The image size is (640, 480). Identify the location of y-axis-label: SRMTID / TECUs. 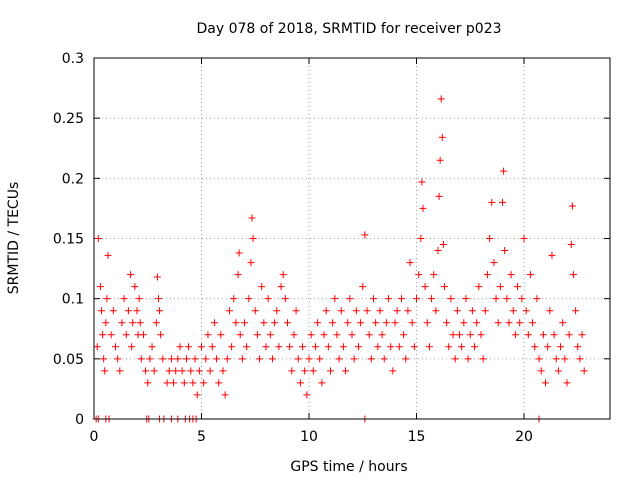
(14, 238).